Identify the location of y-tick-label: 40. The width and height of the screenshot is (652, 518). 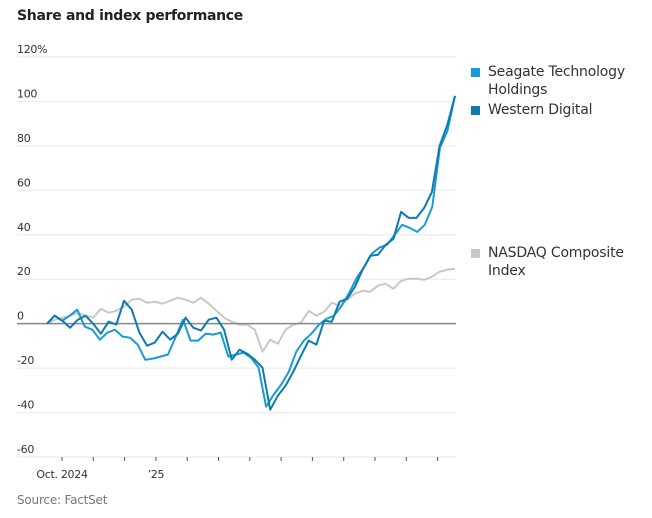
(24, 227).